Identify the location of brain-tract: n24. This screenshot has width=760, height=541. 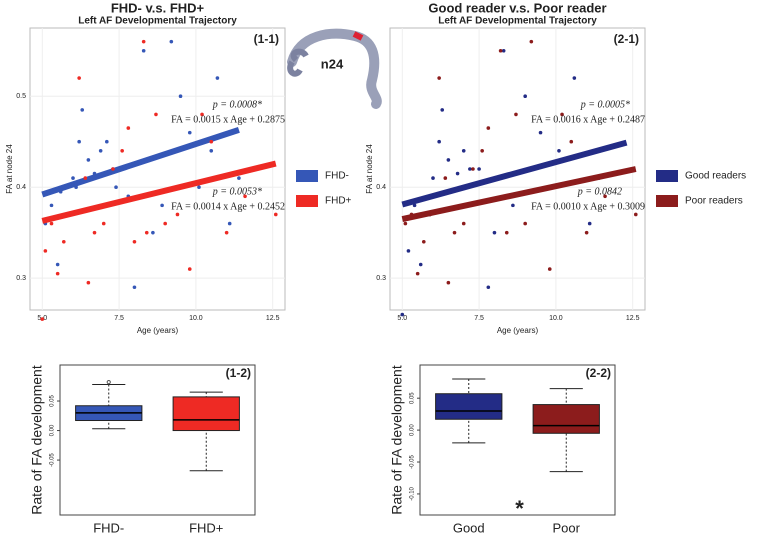
(334, 68).